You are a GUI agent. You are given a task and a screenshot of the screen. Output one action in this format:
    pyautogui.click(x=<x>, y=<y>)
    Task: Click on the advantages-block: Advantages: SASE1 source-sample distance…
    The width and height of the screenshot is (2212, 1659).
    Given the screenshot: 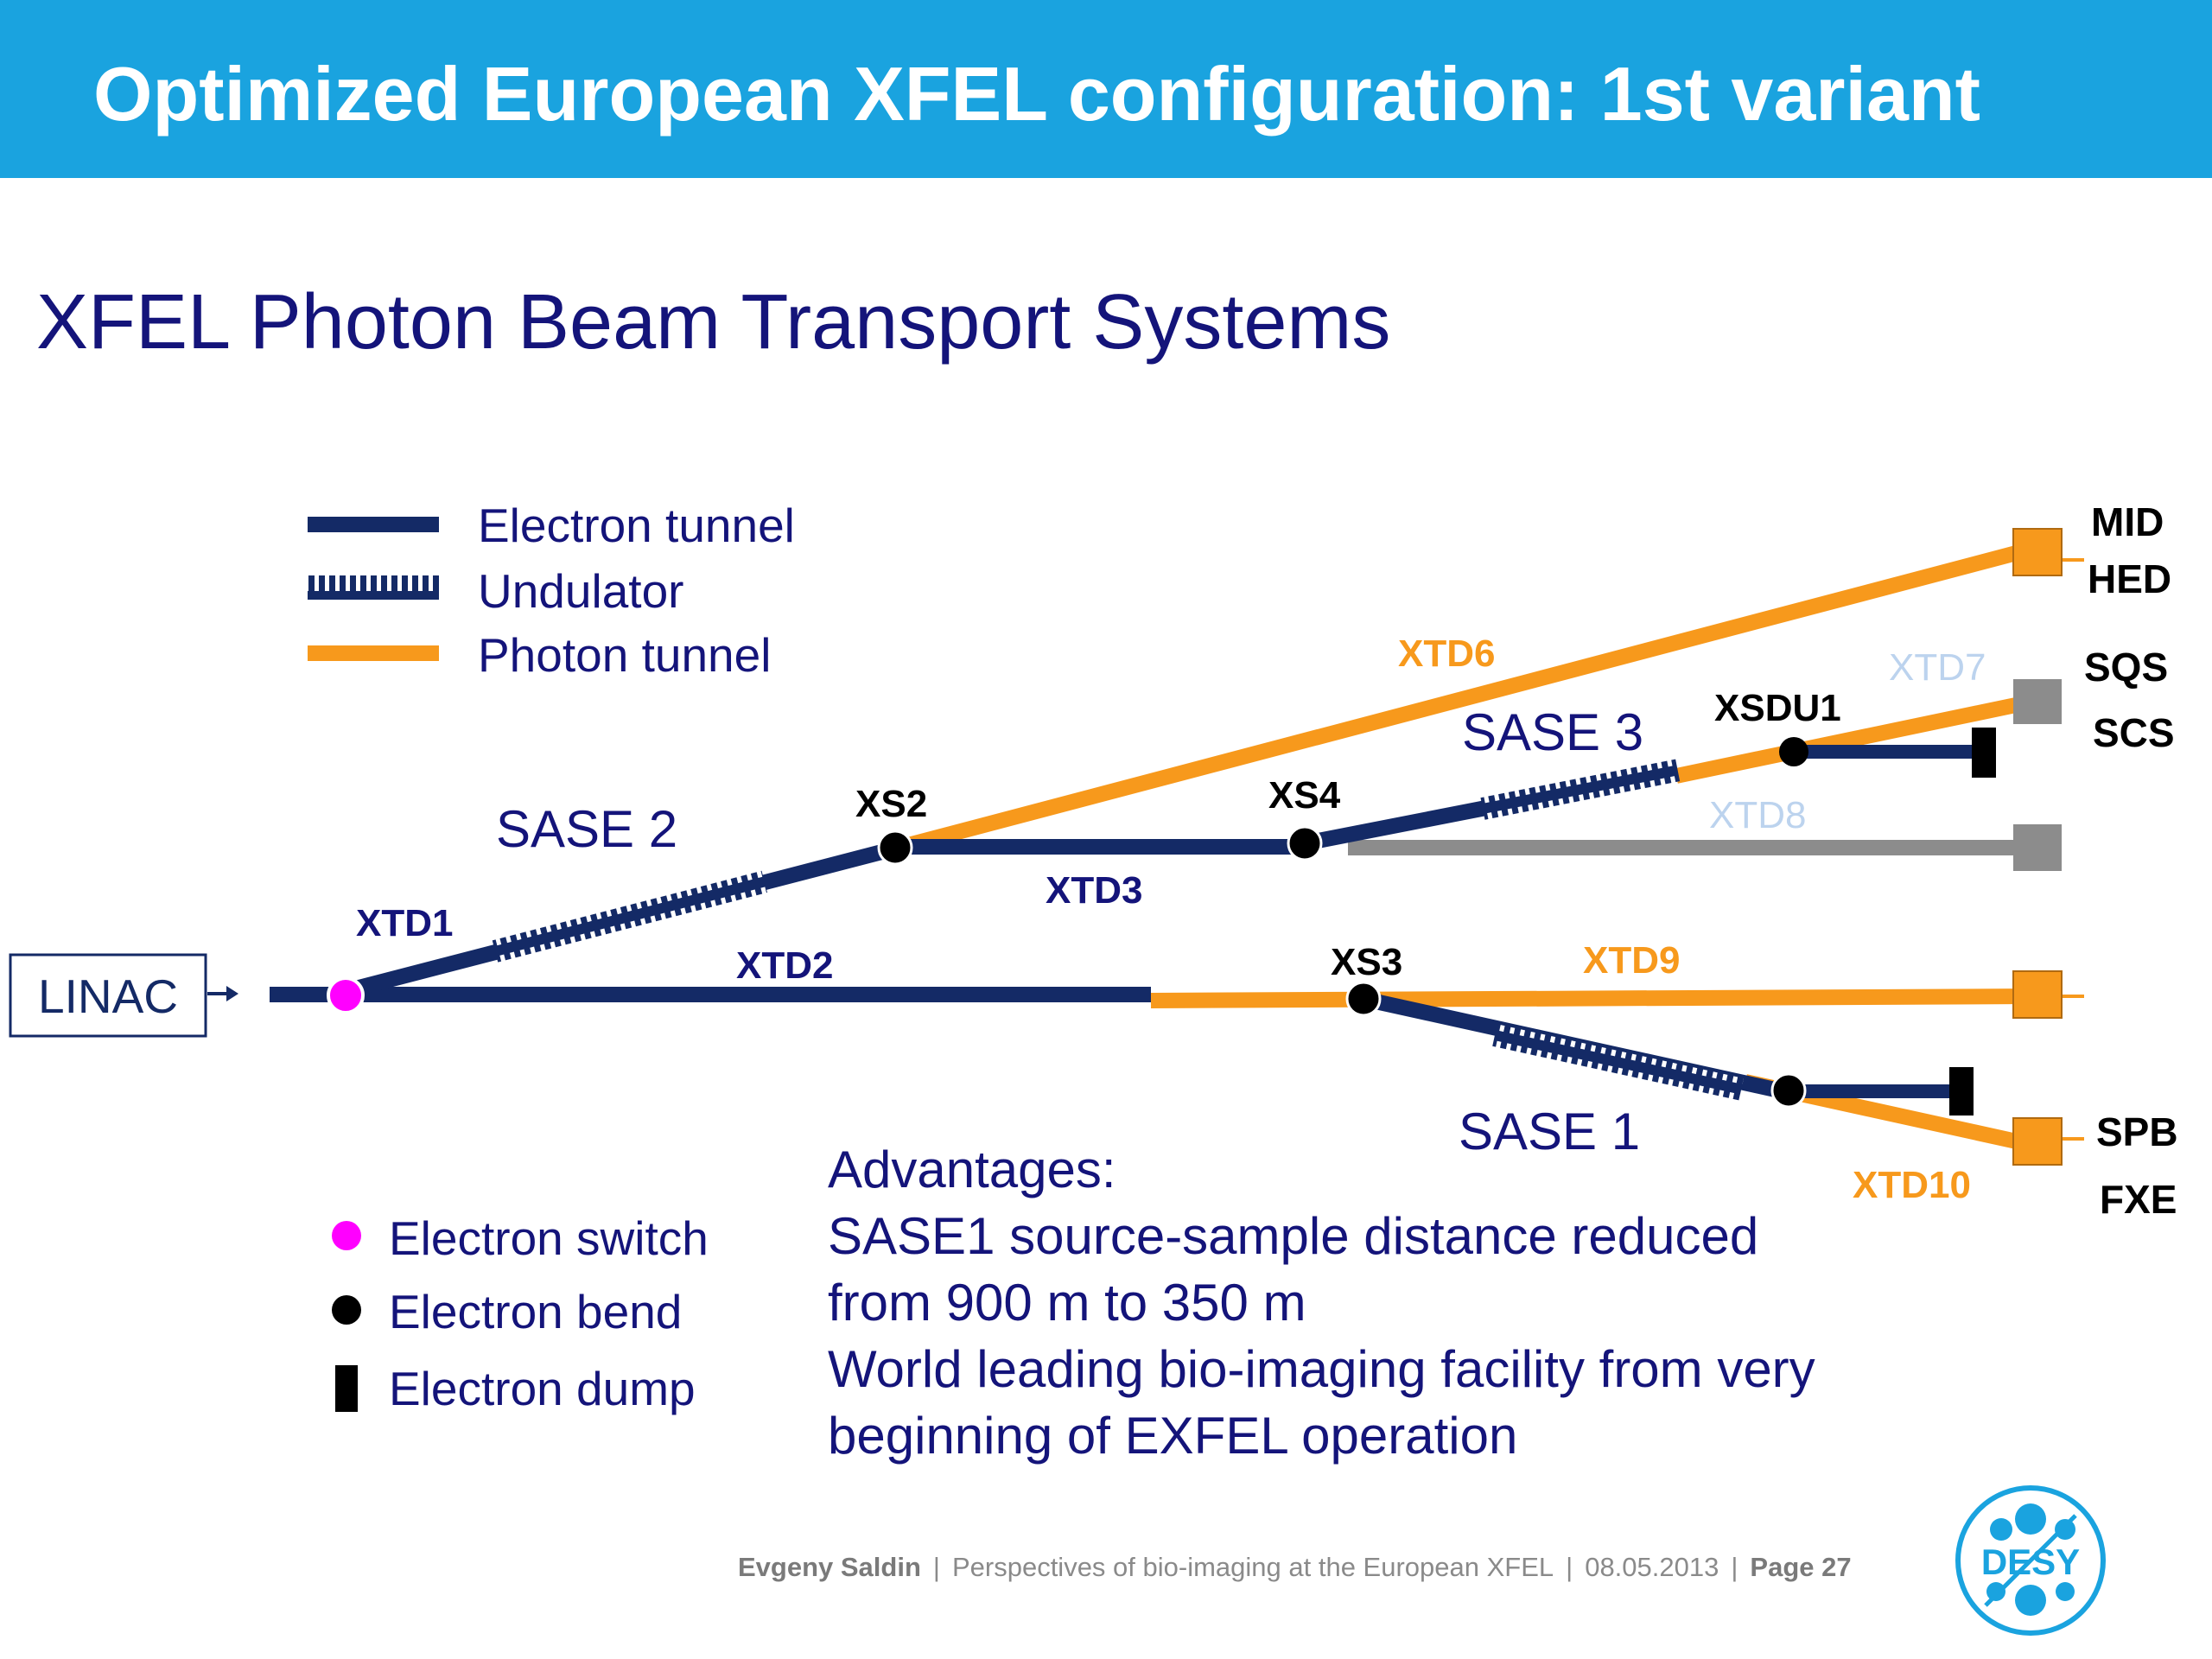 What is the action you would take?
    pyautogui.click(x=1321, y=1302)
    